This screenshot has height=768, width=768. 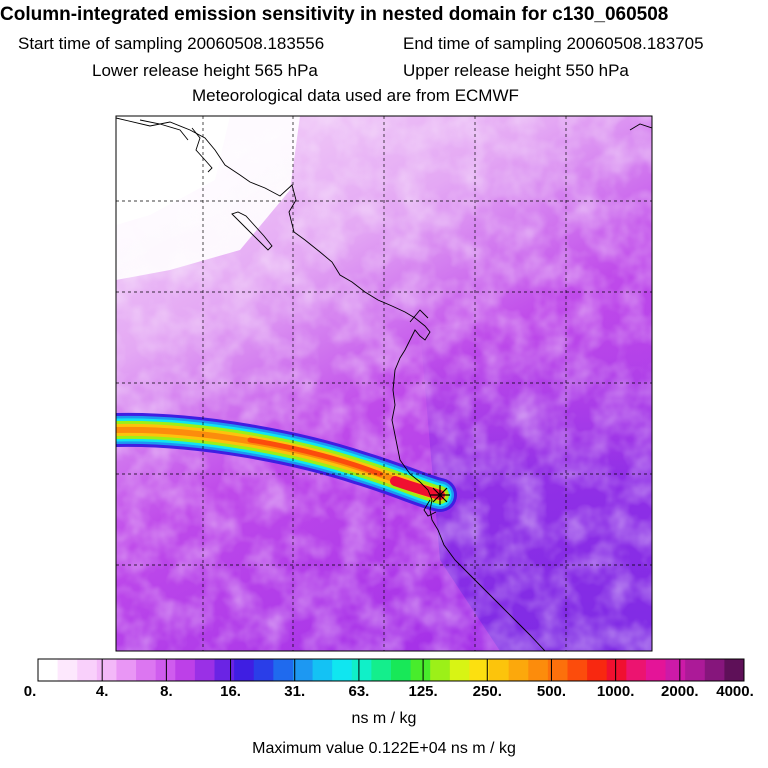 What do you see at coordinates (615, 691) in the screenshot?
I see `legend-tick-label: 1000.` at bounding box center [615, 691].